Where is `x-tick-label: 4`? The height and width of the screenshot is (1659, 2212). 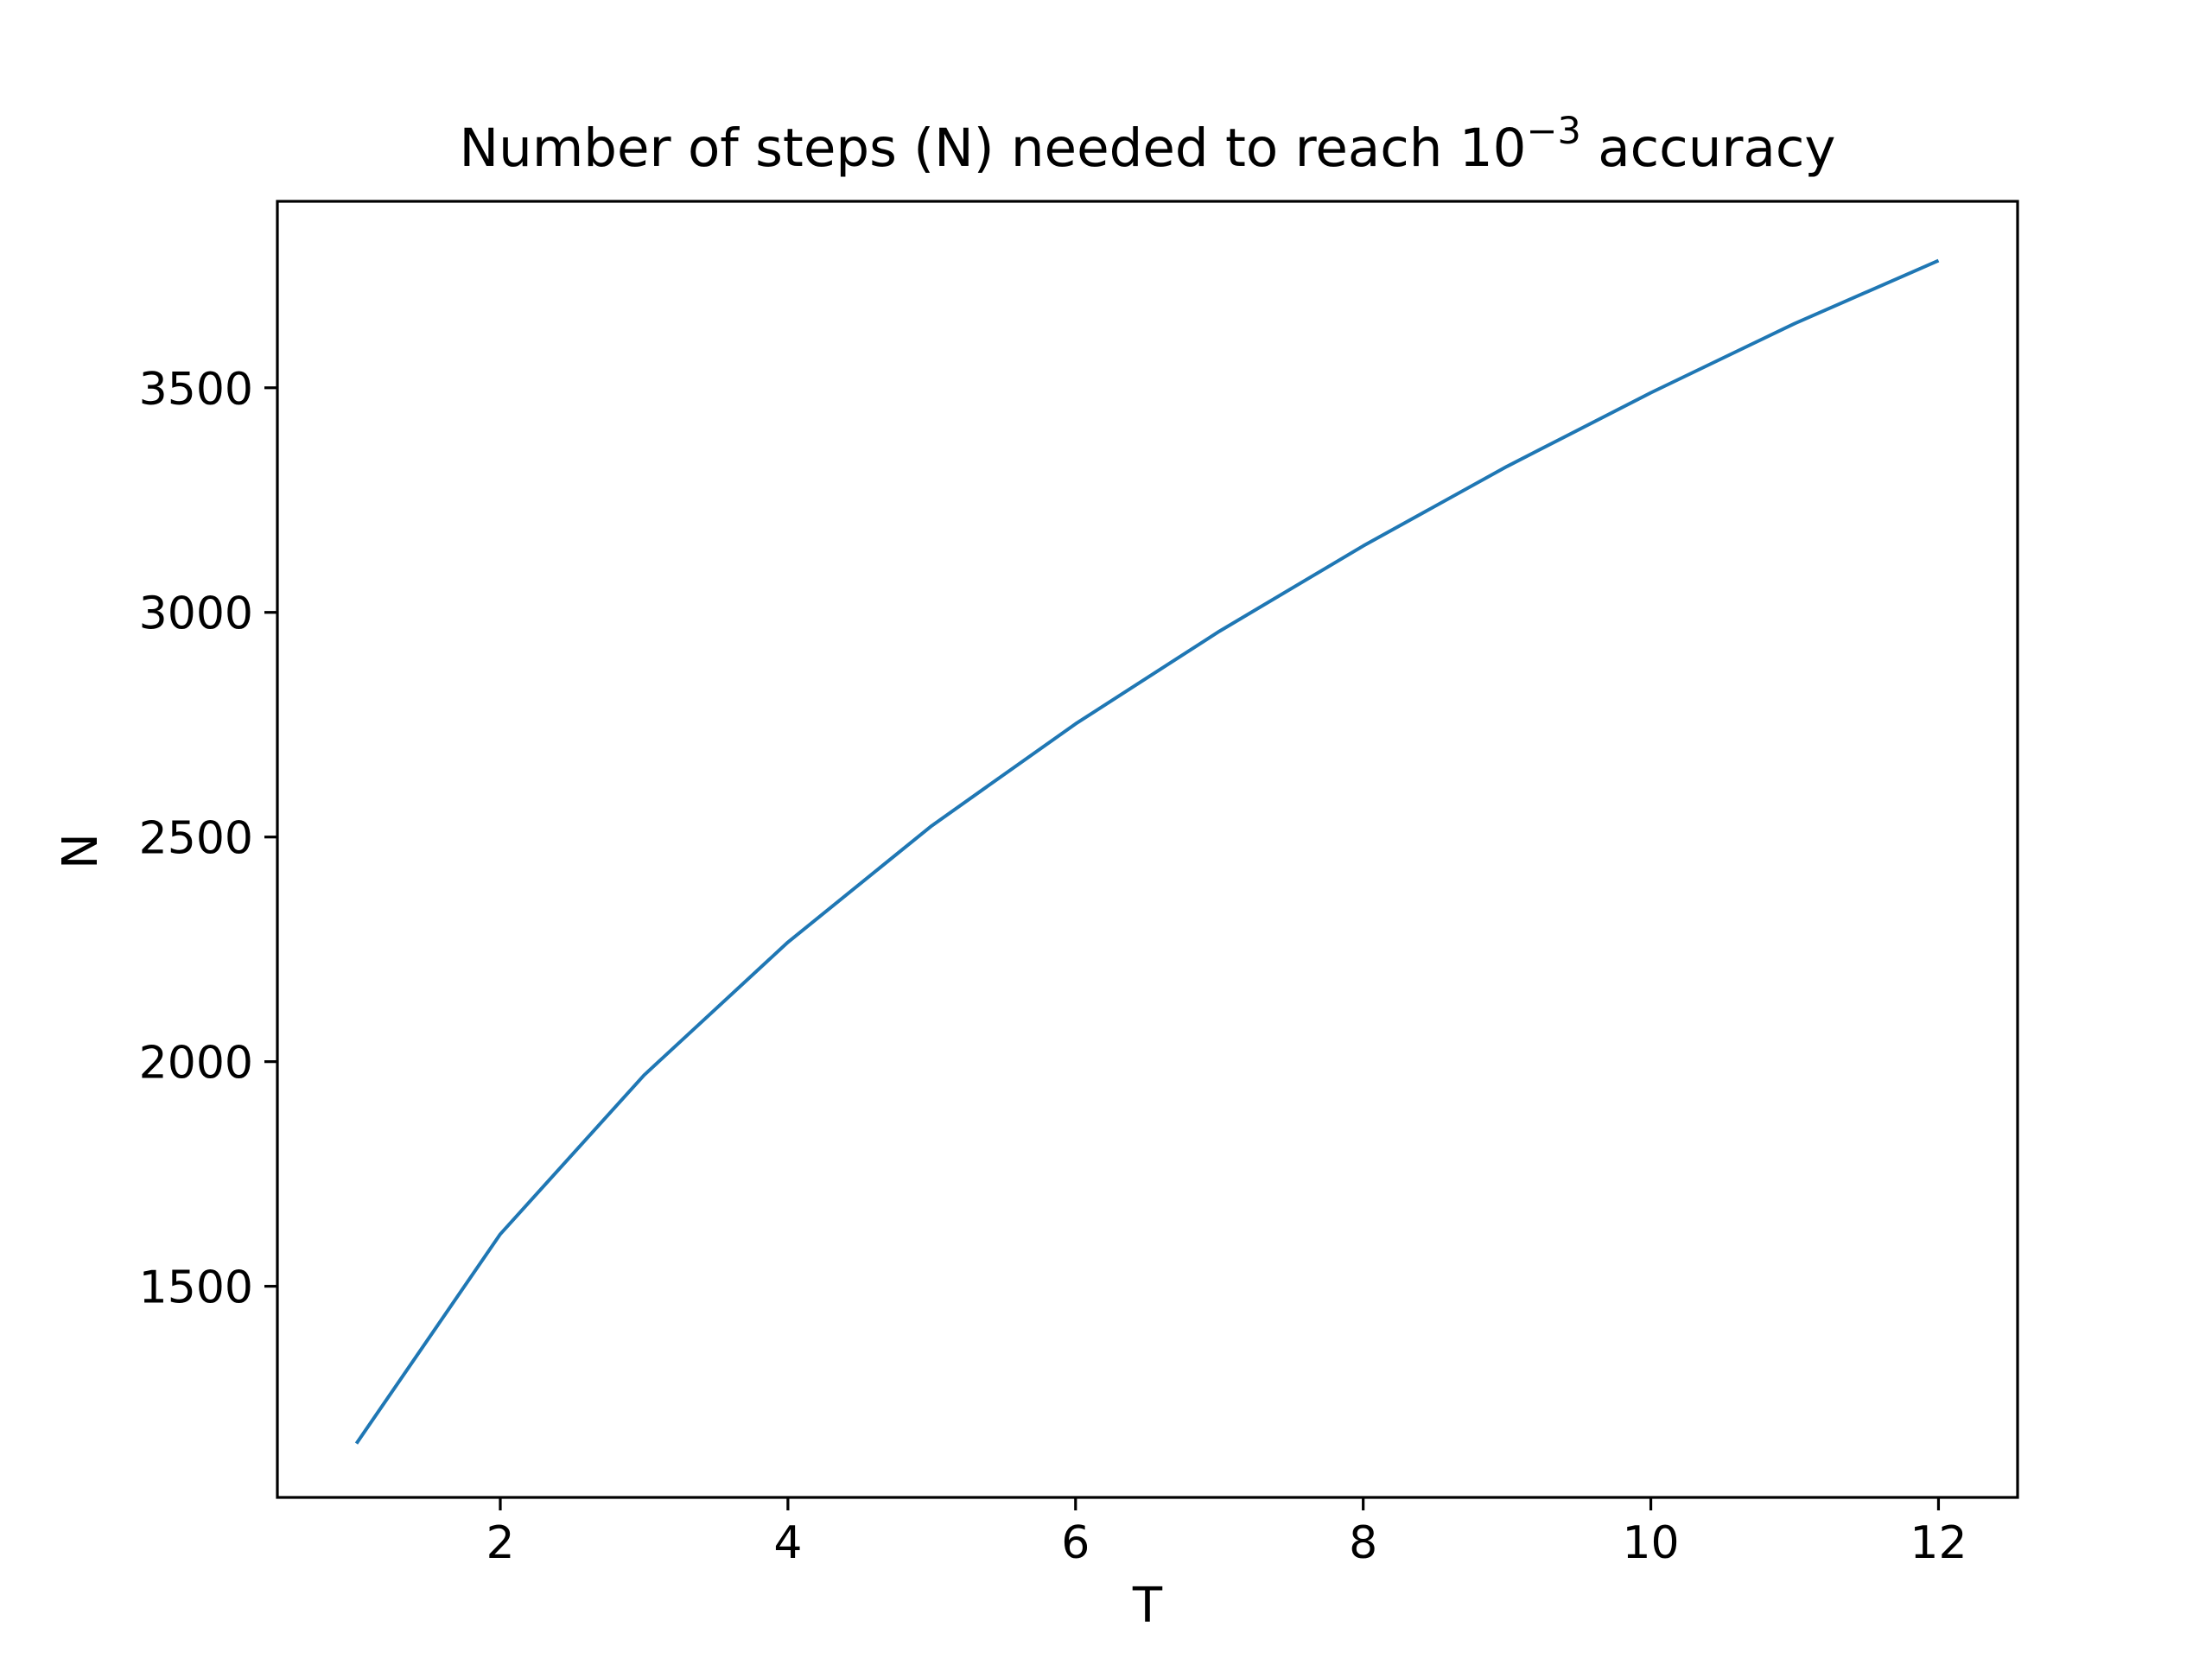
x-tick-label: 4 is located at coordinates (787, 1543).